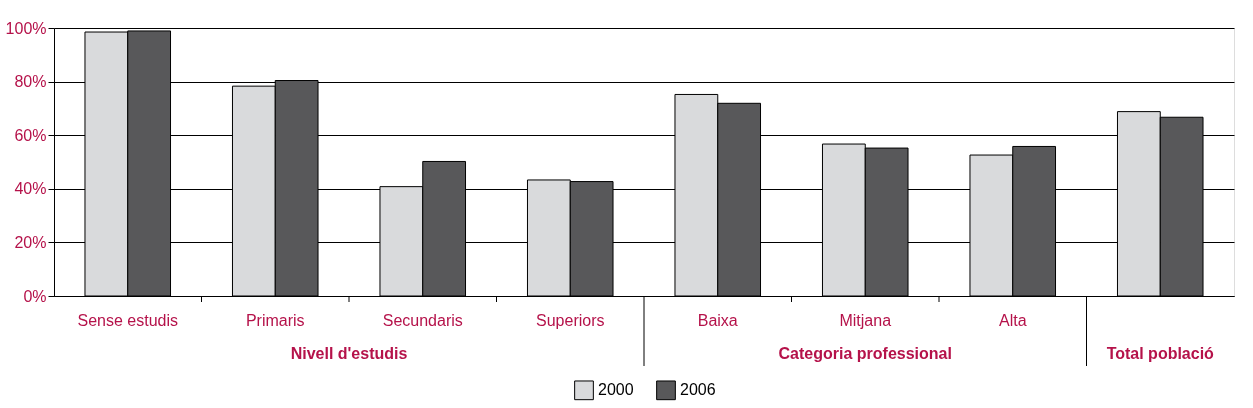 Image resolution: width=1253 pixels, height=408 pixels. Describe the element at coordinates (26, 28) in the screenshot. I see `y-tick-label: 100%` at that location.